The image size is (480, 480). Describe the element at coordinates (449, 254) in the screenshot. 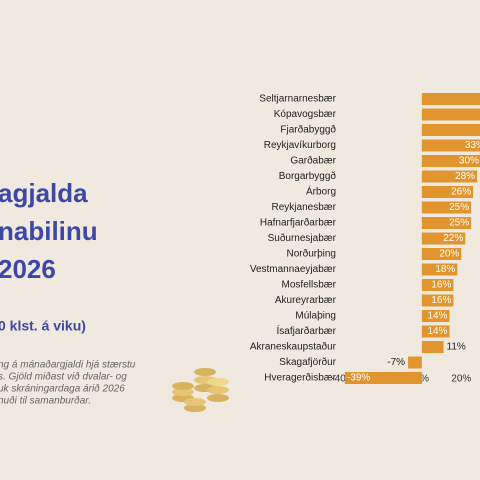

I see `value-label: 20%` at that location.